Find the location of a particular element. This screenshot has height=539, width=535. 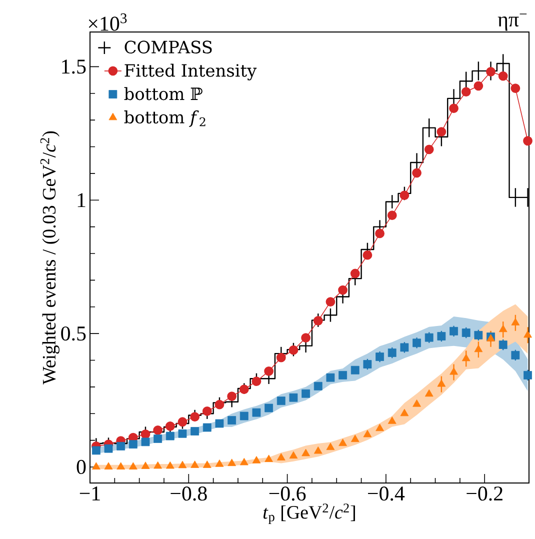

text: ηπ$^{−}$ is located at coordinates (512, 22).